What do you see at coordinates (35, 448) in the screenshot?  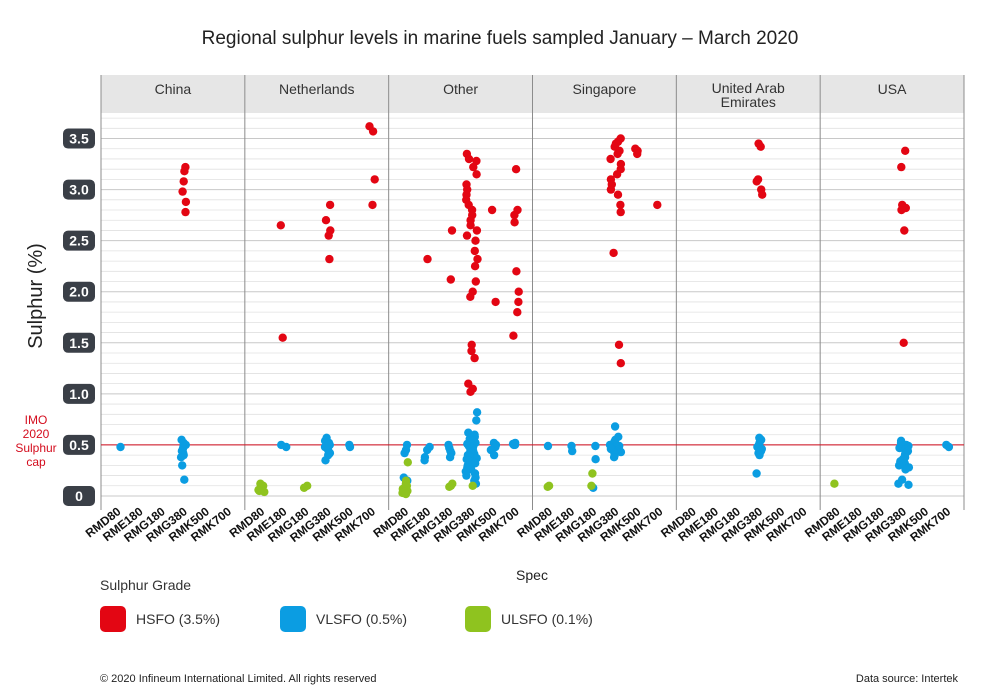 I see `imo-cap-label-line: Sulphur` at bounding box center [35, 448].